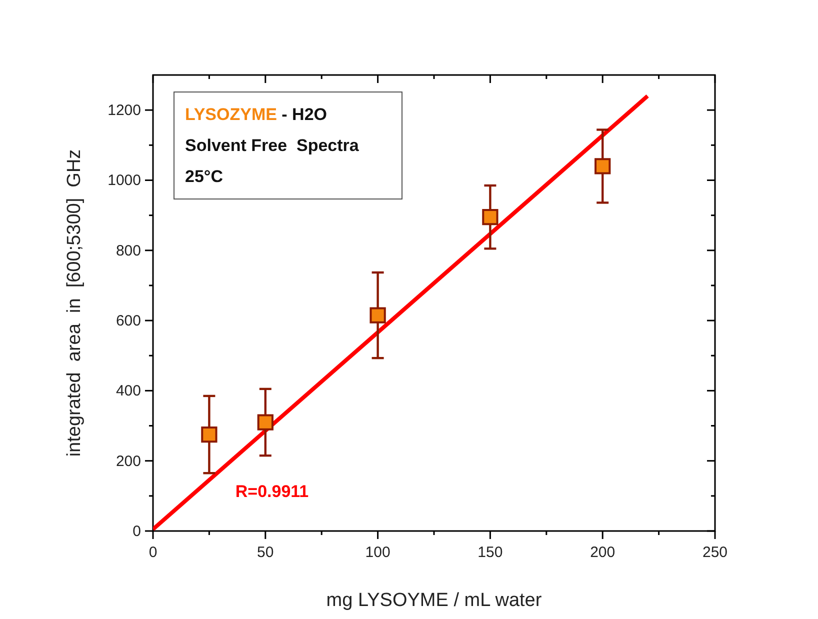  I want to click on y-axis-title: integrated area in [600;5300] GHz, so click(74, 303).